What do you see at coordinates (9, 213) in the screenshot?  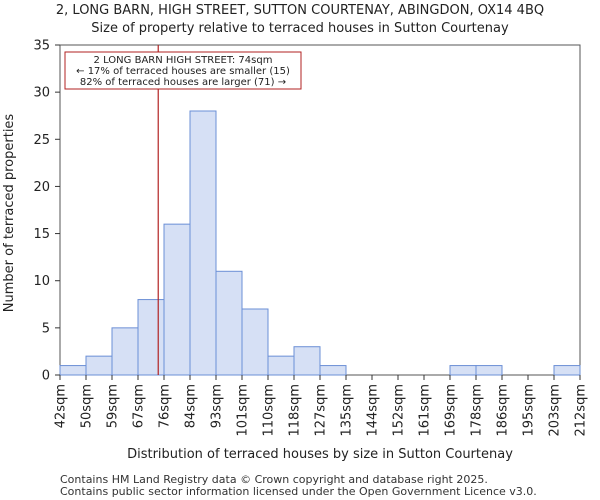 I see `y-axis-label: Number of terraced properties` at bounding box center [9, 213].